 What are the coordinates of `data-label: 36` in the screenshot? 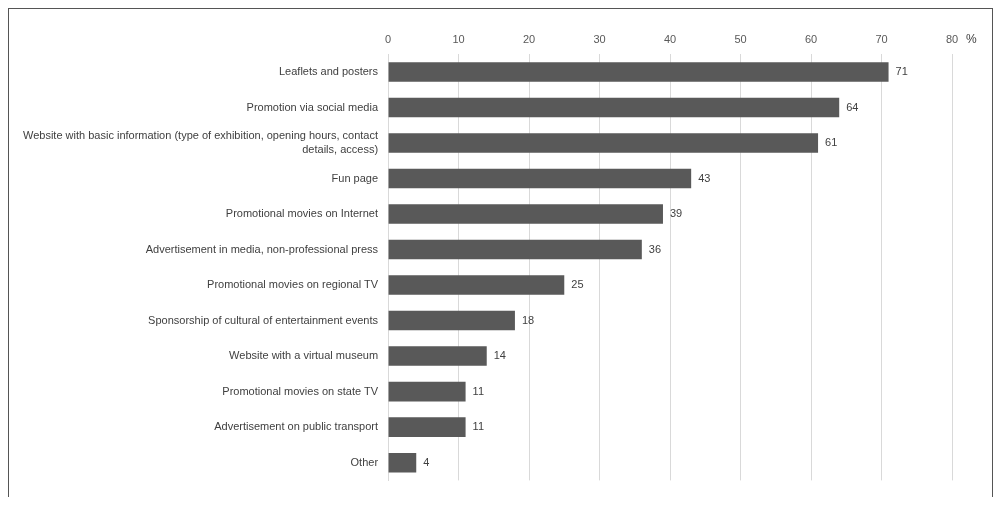 It's located at (655, 248).